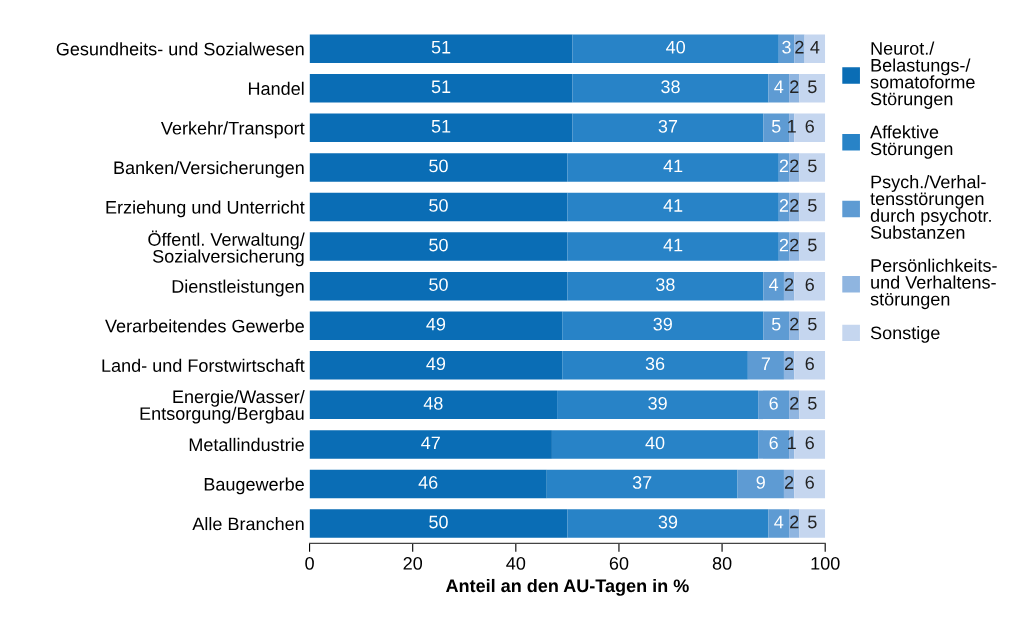  Describe the element at coordinates (665, 284) in the screenshot. I see `data-label: 38` at that location.